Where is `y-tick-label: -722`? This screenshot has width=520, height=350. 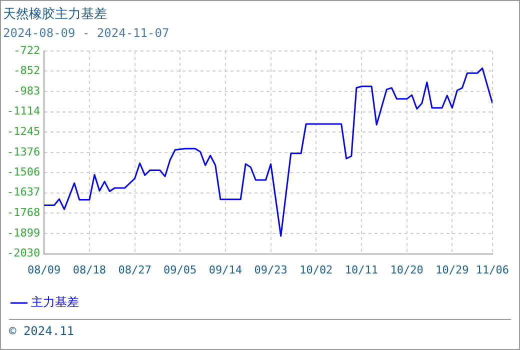 y-tick-label: -722 is located at coordinates (27, 50).